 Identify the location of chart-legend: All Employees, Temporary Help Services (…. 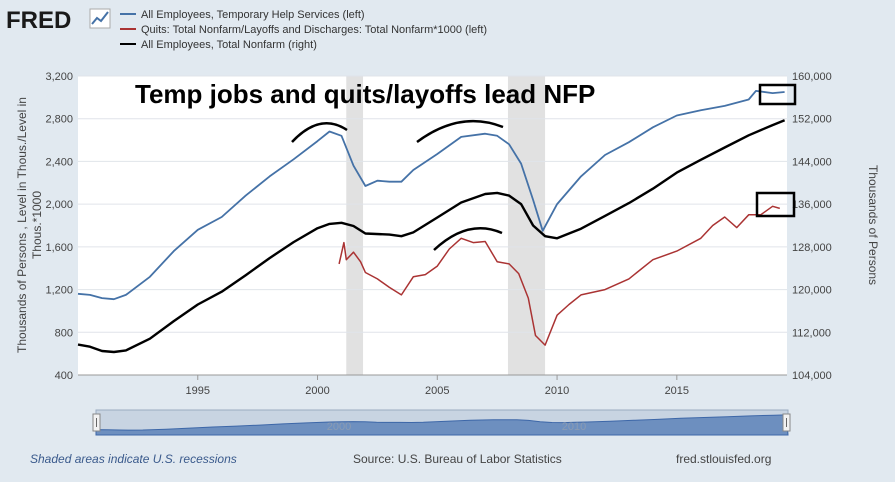
(303, 30).